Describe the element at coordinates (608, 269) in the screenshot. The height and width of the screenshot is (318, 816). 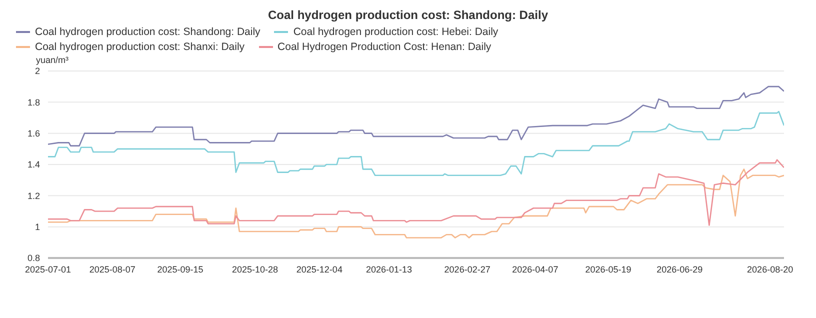
I see `x-tick-label: 2026-05-19` at that location.